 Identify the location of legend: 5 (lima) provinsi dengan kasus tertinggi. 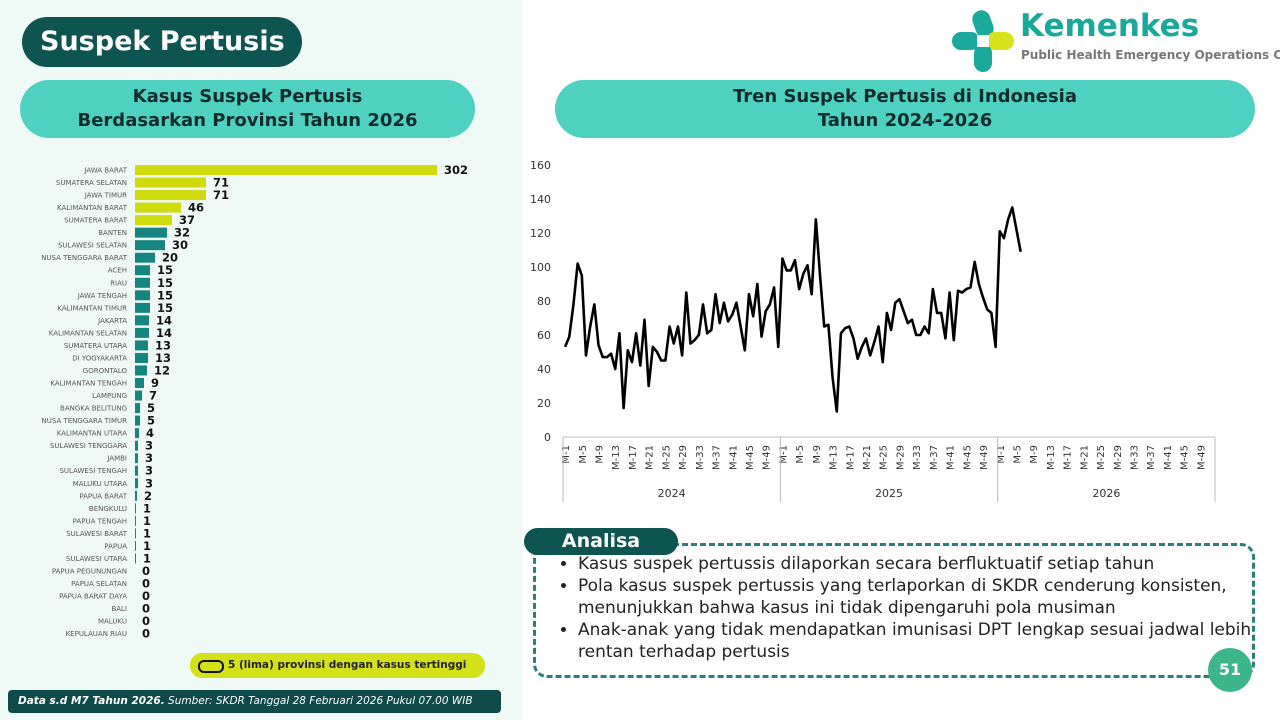
(337, 665).